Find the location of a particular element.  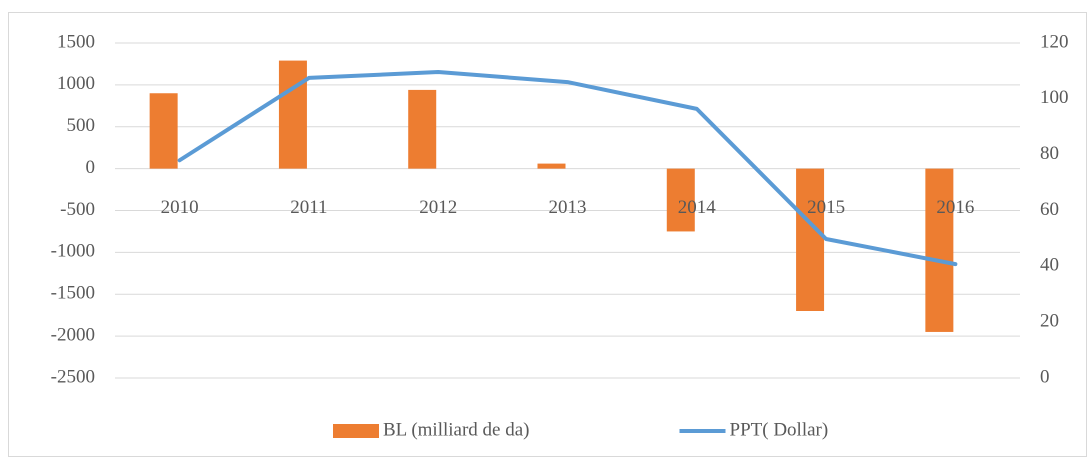

y2-tick-label: 100 is located at coordinates (1054, 97).